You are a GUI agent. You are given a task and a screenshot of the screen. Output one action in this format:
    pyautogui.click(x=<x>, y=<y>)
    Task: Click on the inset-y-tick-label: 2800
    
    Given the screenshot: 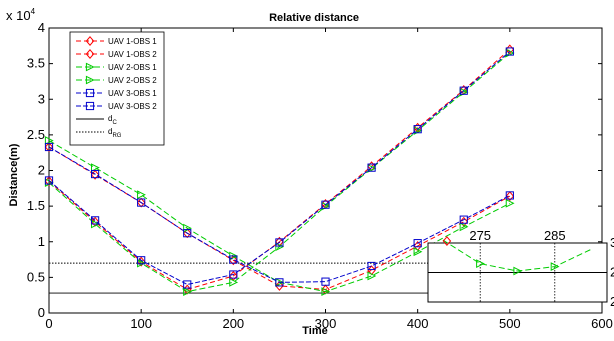 What is the action you would take?
    pyautogui.click(x=612, y=301)
    